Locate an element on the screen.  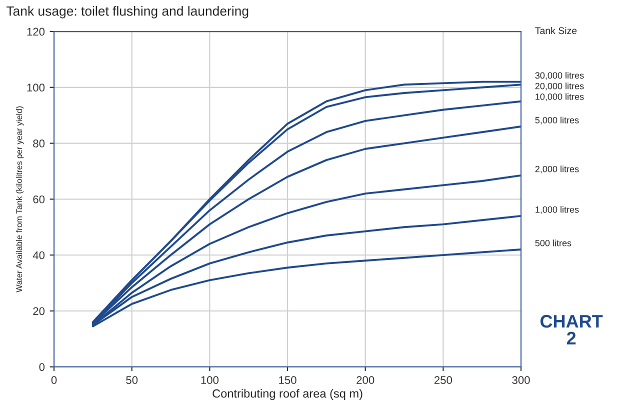
y-tick-label: 60 is located at coordinates (39, 199).